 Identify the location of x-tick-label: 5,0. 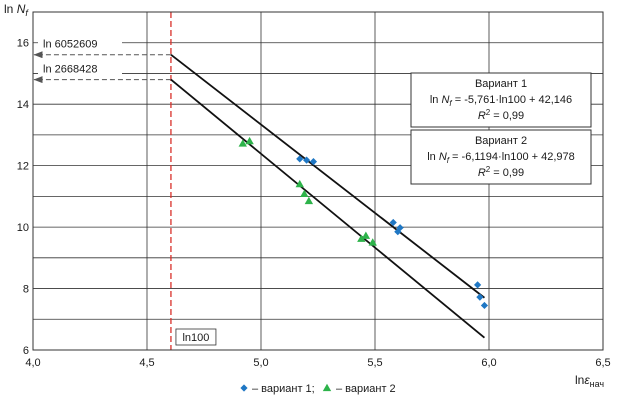
(260, 363).